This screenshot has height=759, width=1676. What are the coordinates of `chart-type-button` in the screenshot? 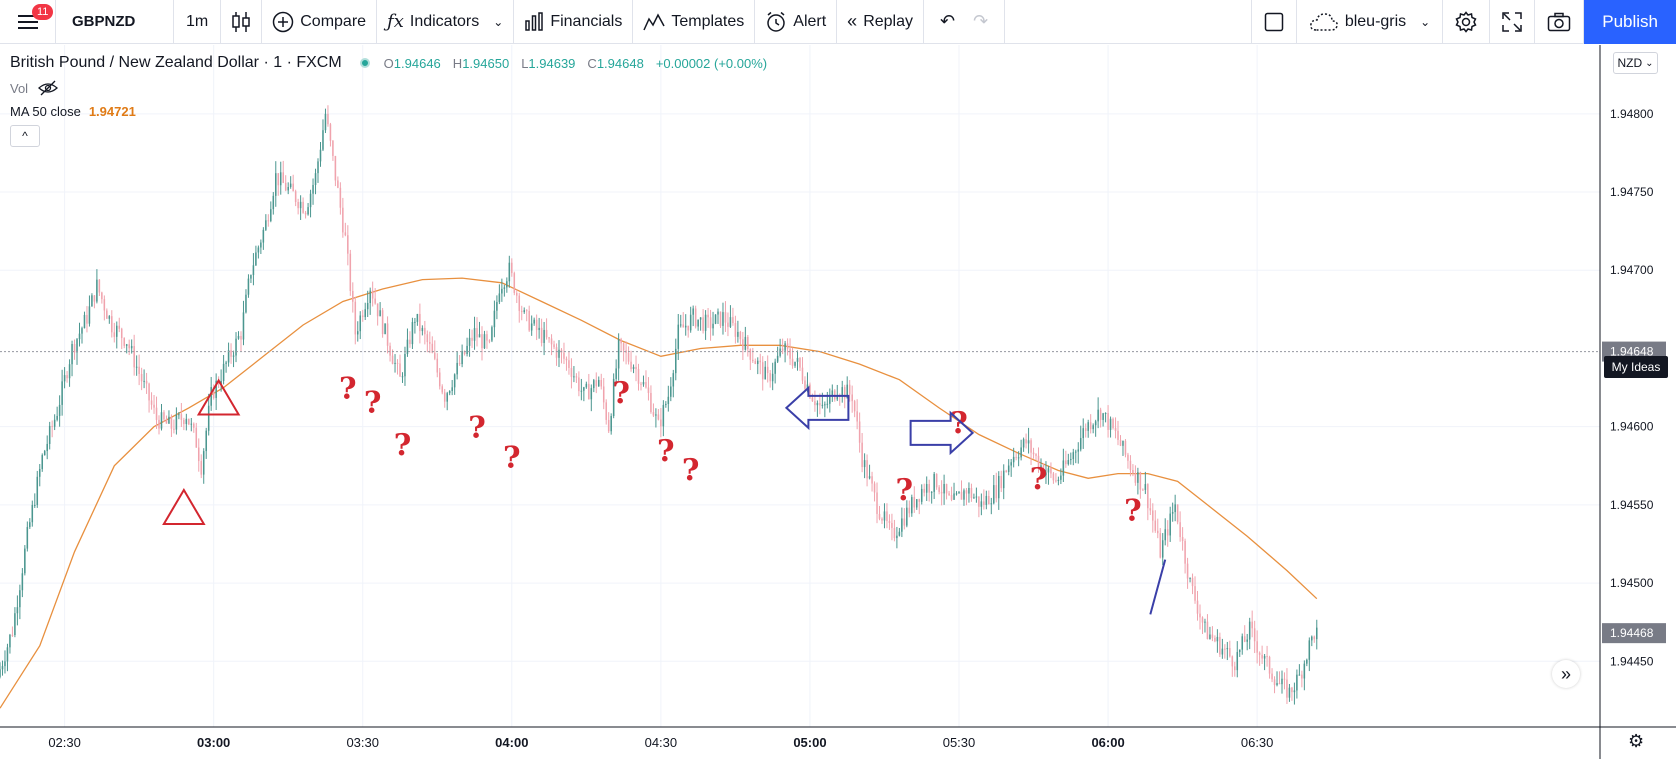 It's located at (242, 22).